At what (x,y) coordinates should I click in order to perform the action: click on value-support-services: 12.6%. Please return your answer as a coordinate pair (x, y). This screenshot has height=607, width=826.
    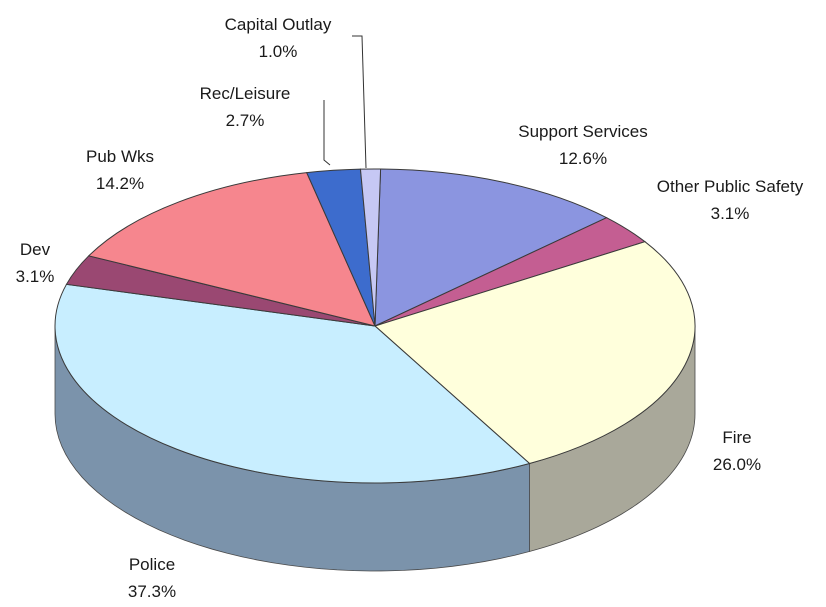
    Looking at the image, I should click on (583, 158).